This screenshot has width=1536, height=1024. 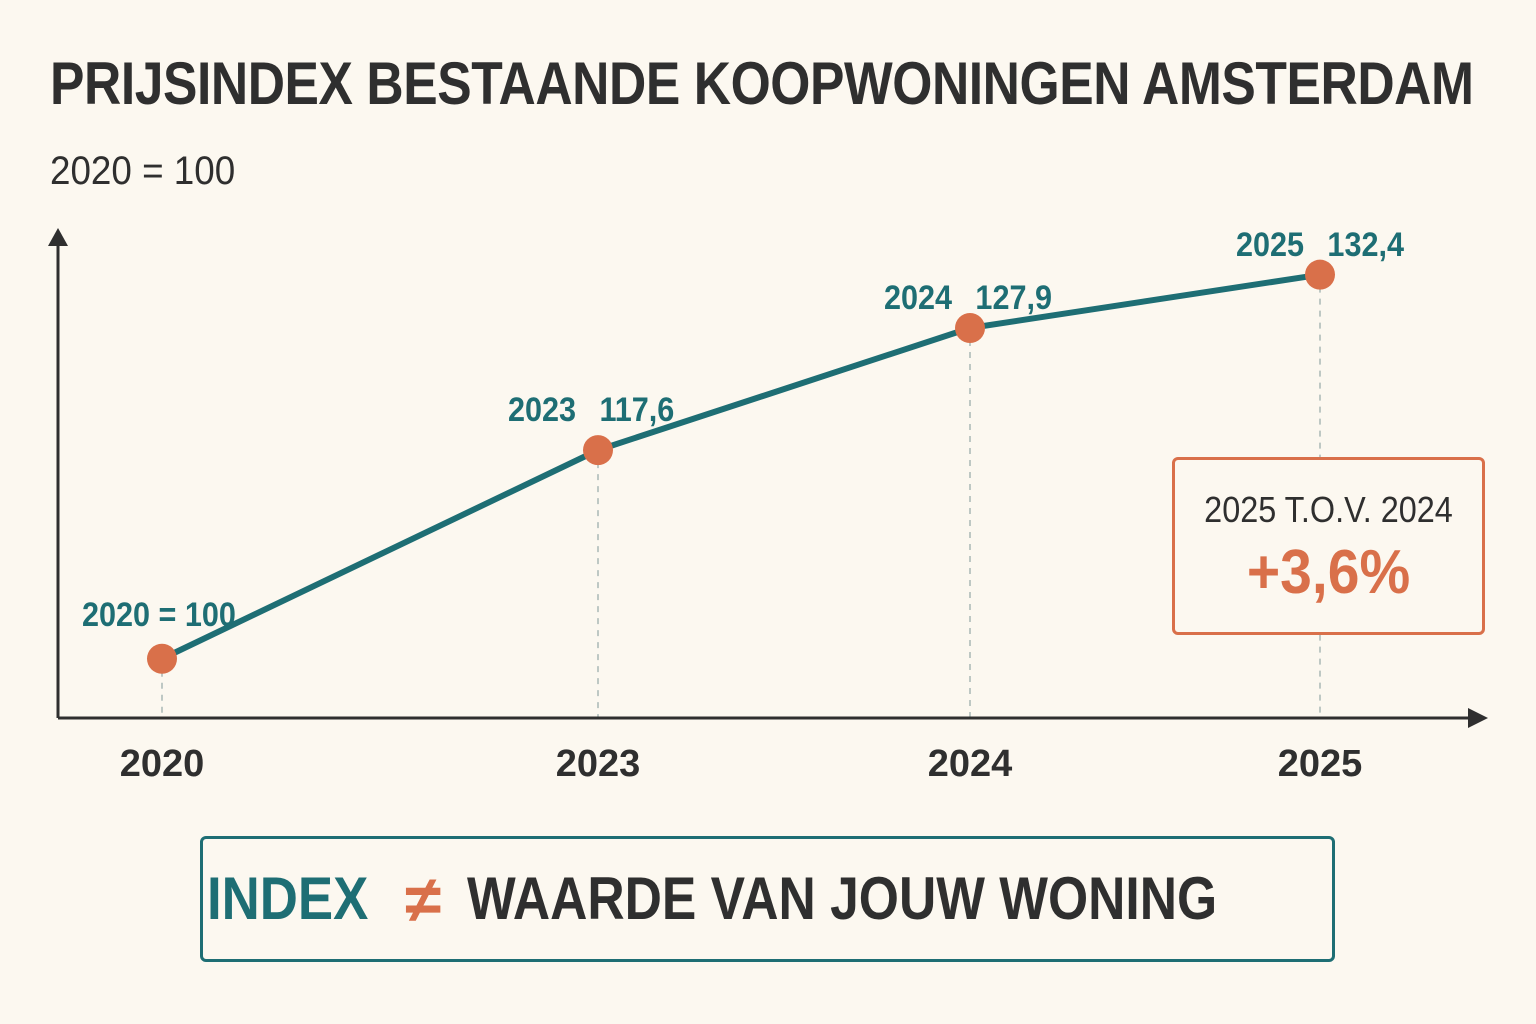 What do you see at coordinates (970, 328) in the screenshot?
I see `data-point-2024` at bounding box center [970, 328].